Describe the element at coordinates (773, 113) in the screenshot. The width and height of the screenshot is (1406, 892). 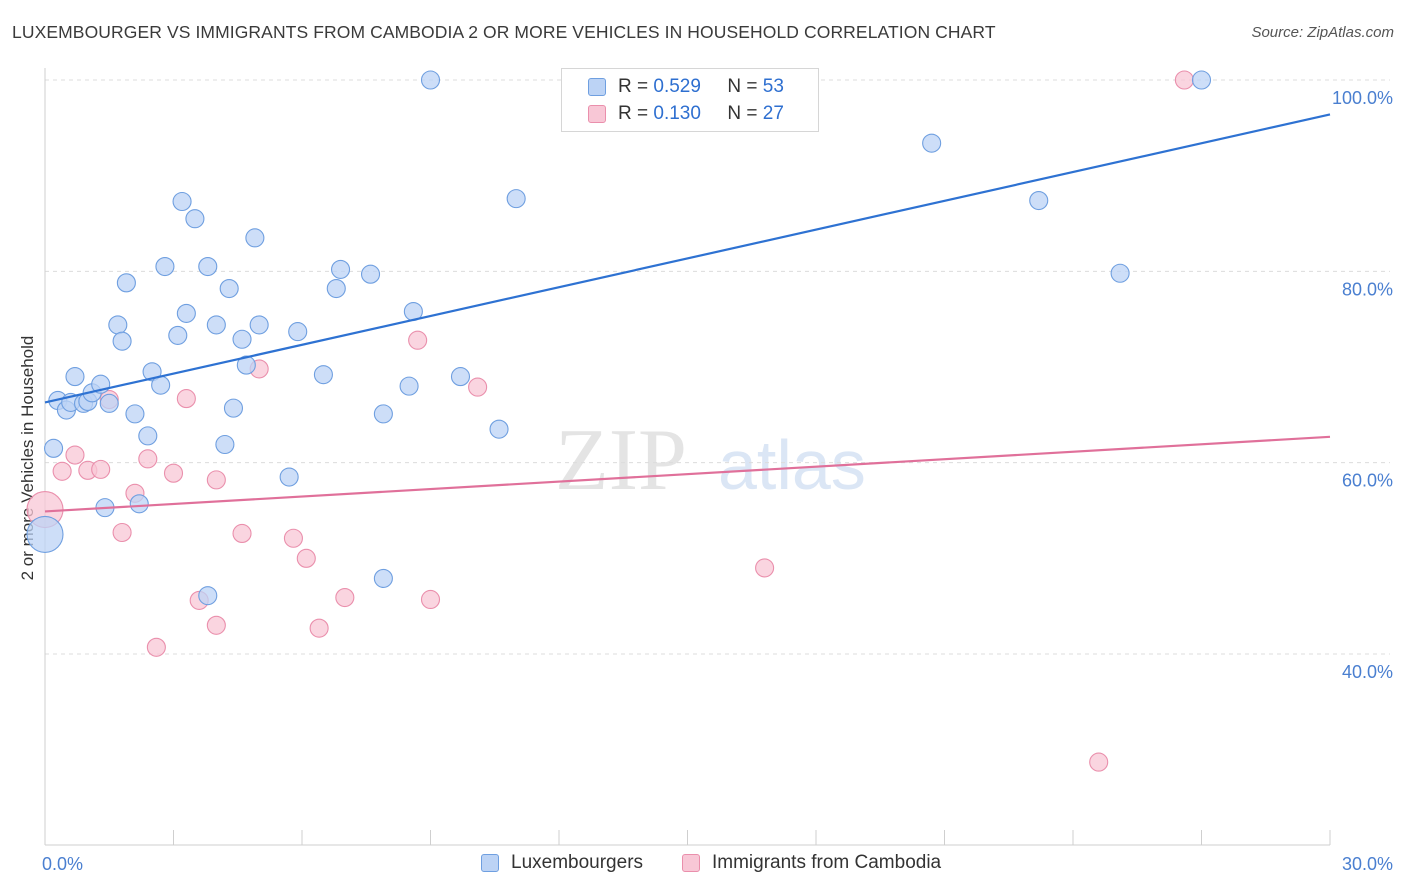
I see `legend-n-value: 27` at that location.